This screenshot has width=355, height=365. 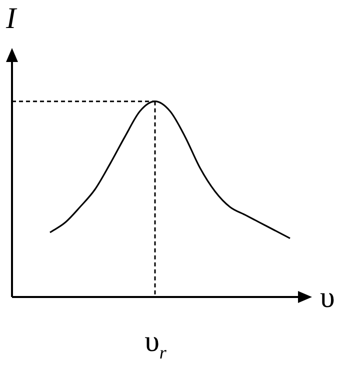 What do you see at coordinates (11, 18) in the screenshot?
I see `y-axis-title: I` at bounding box center [11, 18].